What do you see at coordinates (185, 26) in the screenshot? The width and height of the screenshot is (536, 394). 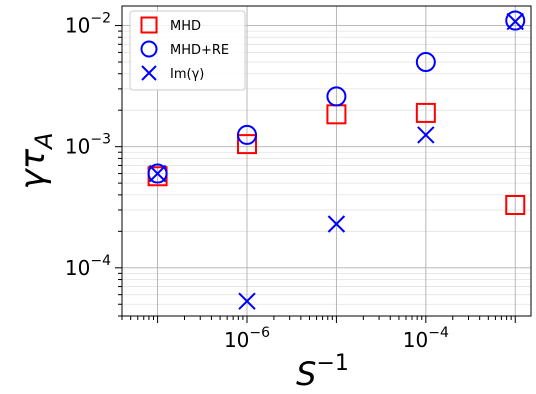 I see `legend-label: MHD` at bounding box center [185, 26].